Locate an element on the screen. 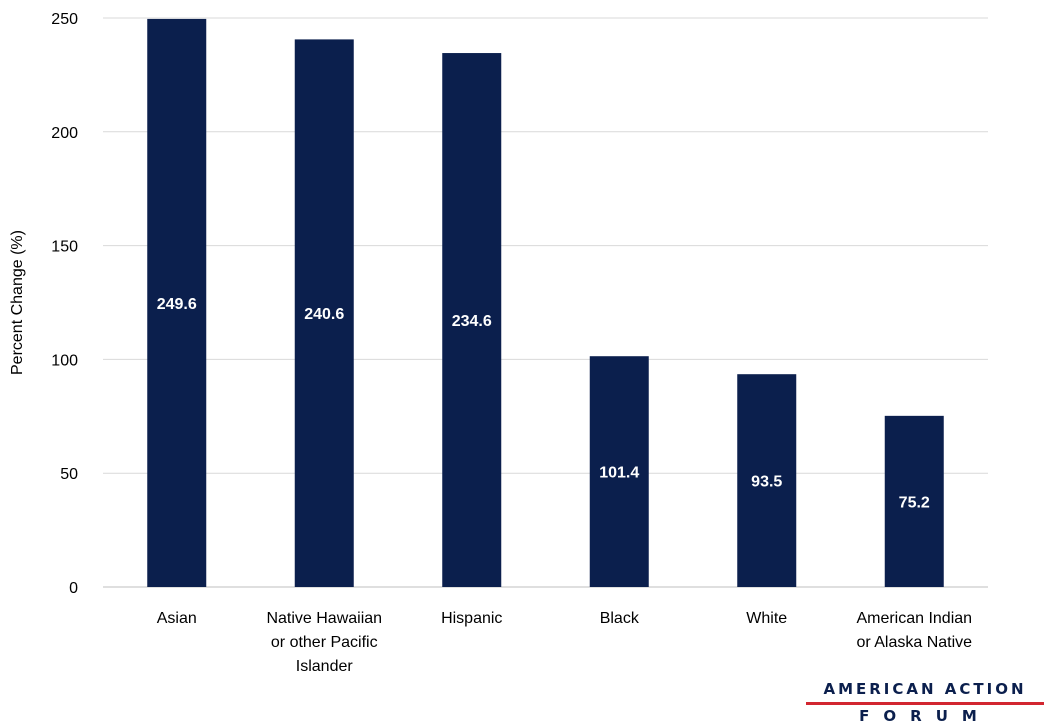  logo-text-bottom: FORUM is located at coordinates (925, 716).